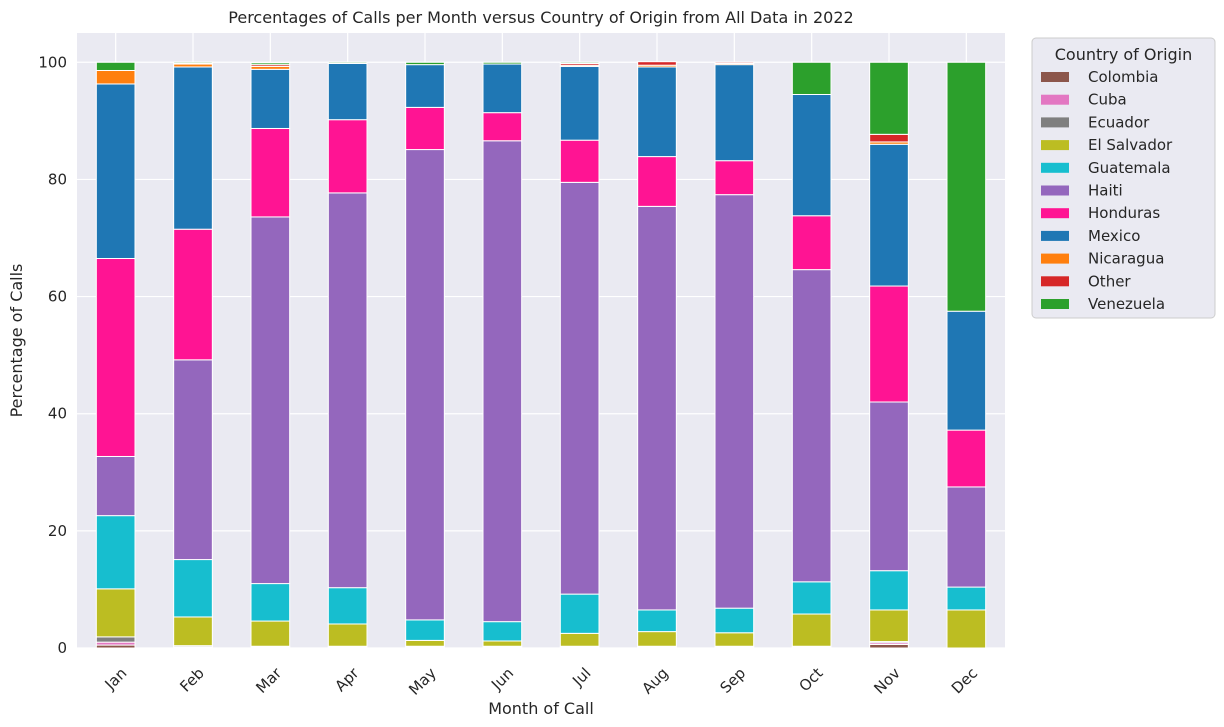  Describe the element at coordinates (889, 646) in the screenshot. I see `bar-segment-colombia-nov` at that location.